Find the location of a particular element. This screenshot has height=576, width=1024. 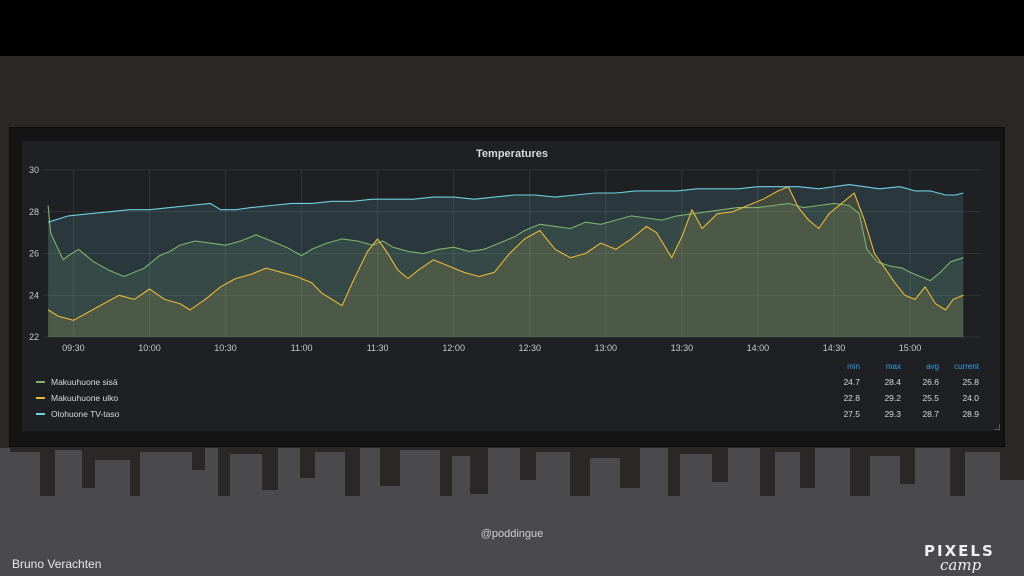

x-tick-label: 11:00 is located at coordinates (302, 348).